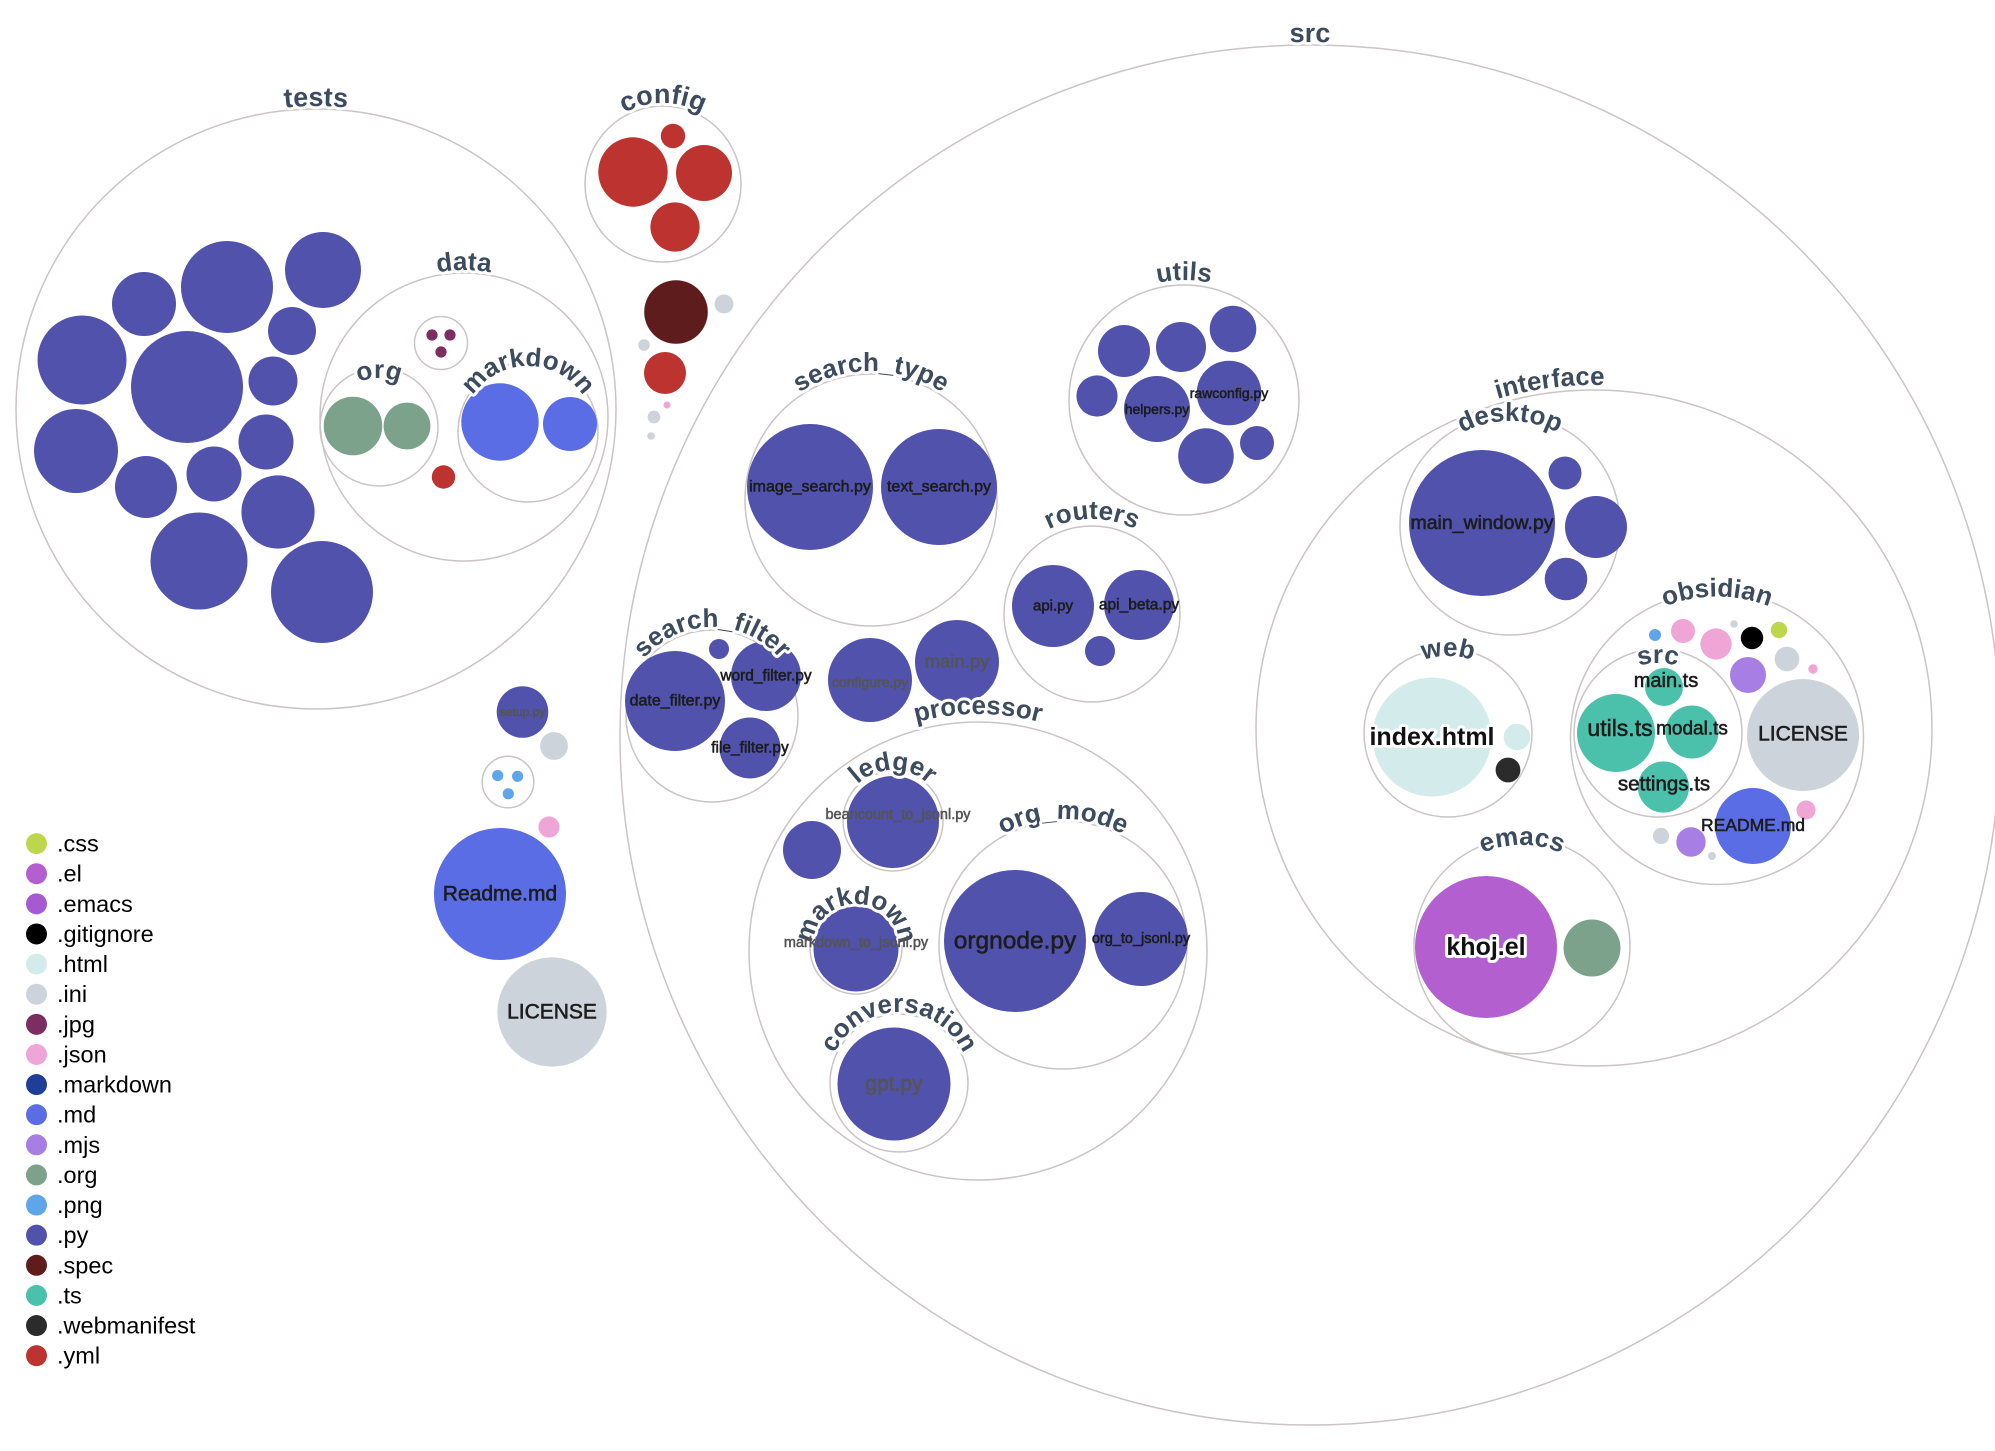 The width and height of the screenshot is (1995, 1451). What do you see at coordinates (675, 701) in the screenshot?
I see `svg-text: date_filter.py` at bounding box center [675, 701].